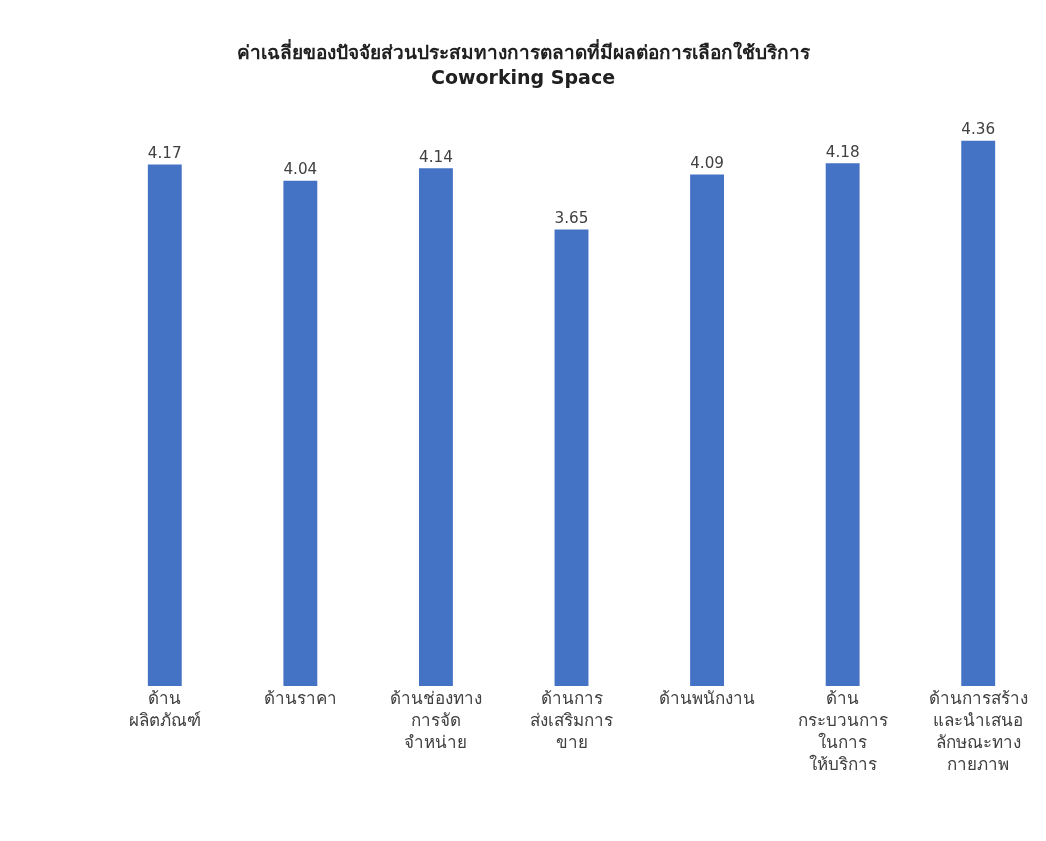 The image size is (1046, 841). I want to click on x-tick-label: ด้านการสร้าง และนำเสนอ ลักษณะทาง กายภาพ, so click(978, 731).